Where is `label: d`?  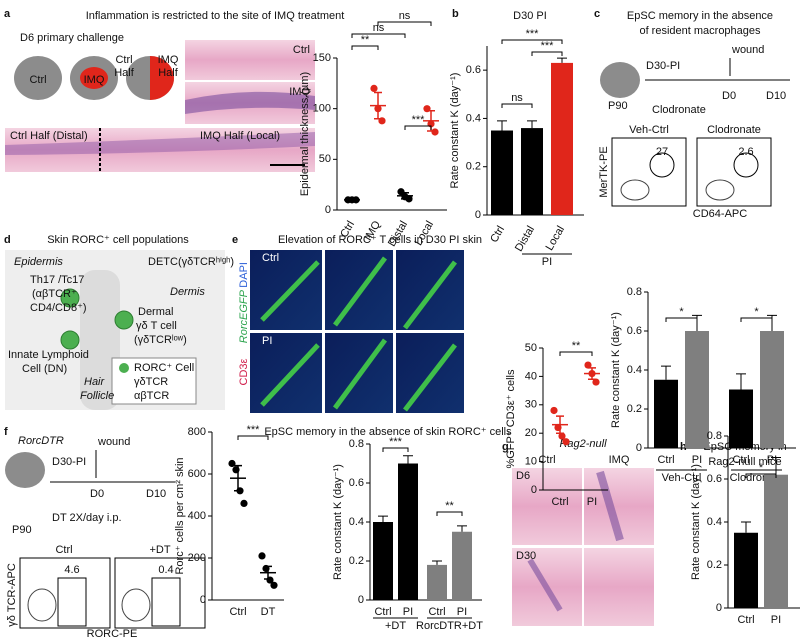
label: d is located at coordinates (7, 240).